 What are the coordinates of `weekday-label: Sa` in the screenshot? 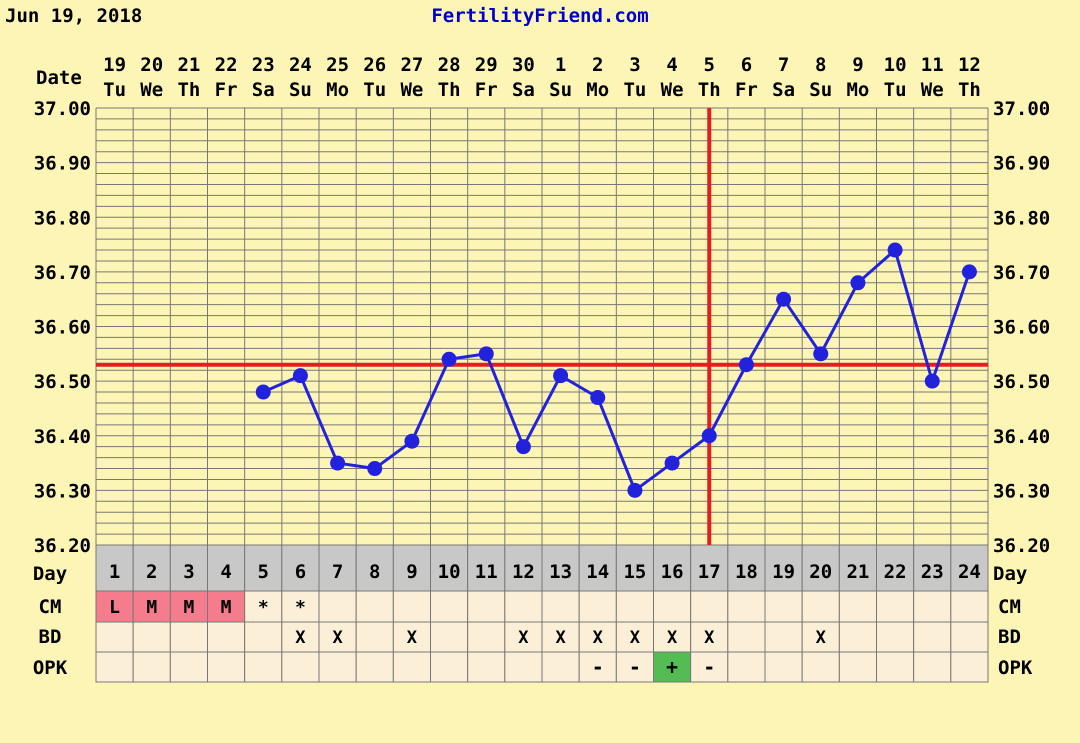 It's located at (523, 90).